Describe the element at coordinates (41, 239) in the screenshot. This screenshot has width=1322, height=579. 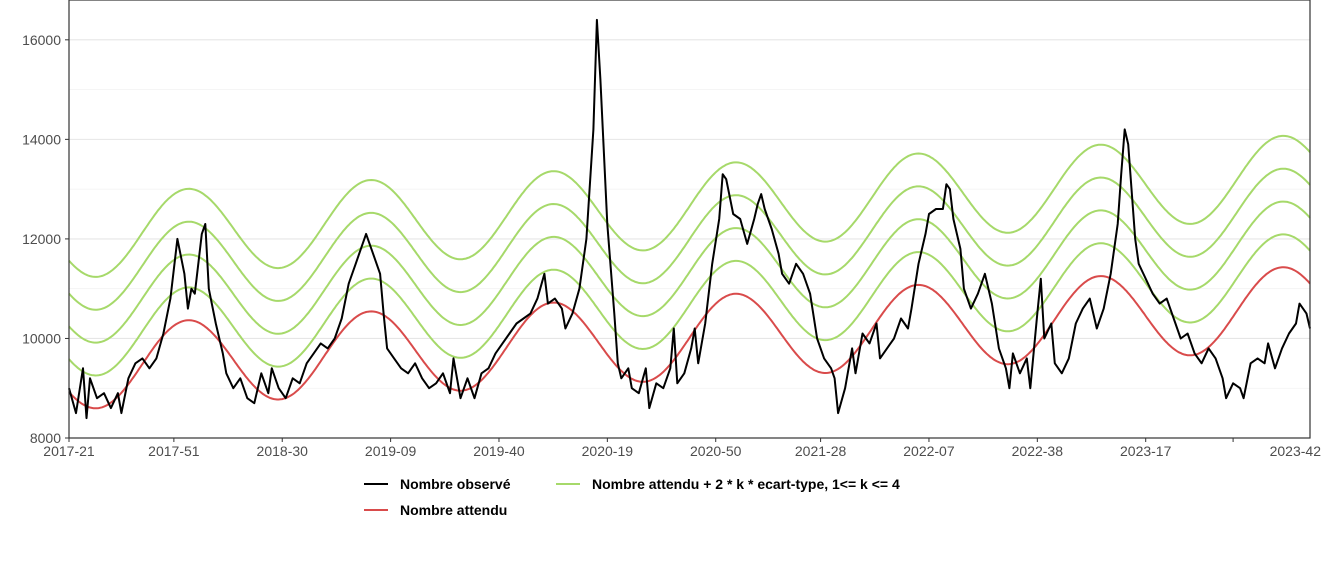
I see `y-tick-label-2: 12000` at that location.